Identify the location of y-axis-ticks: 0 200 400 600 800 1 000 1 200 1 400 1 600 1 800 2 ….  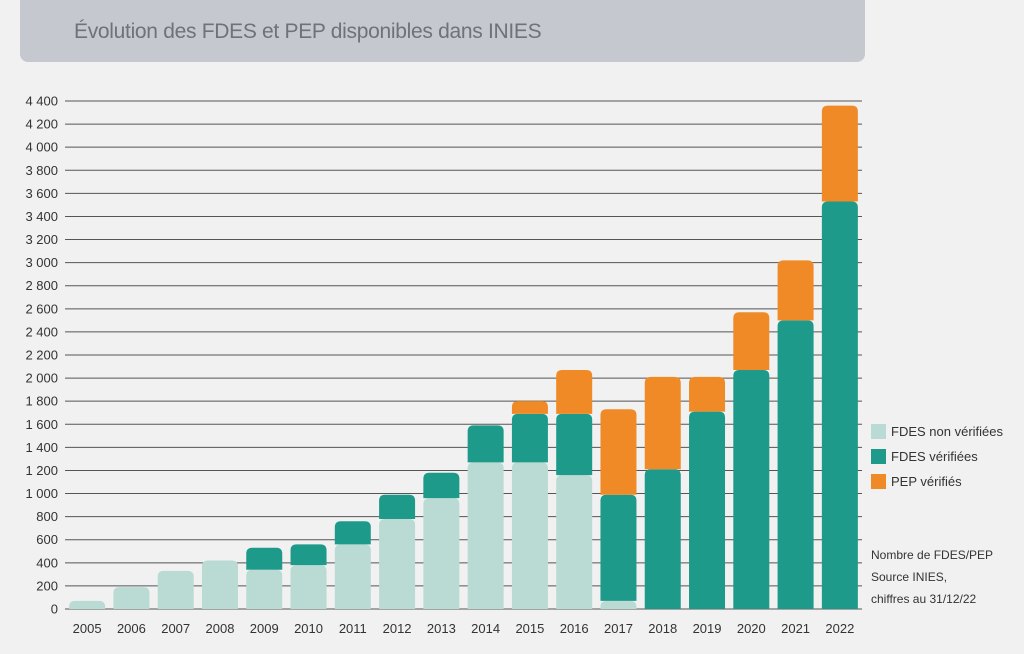
(41, 355).